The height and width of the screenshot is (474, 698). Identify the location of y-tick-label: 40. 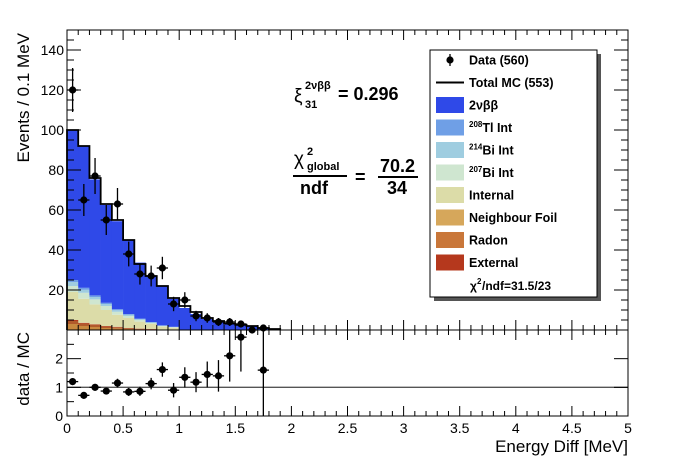
(56, 250).